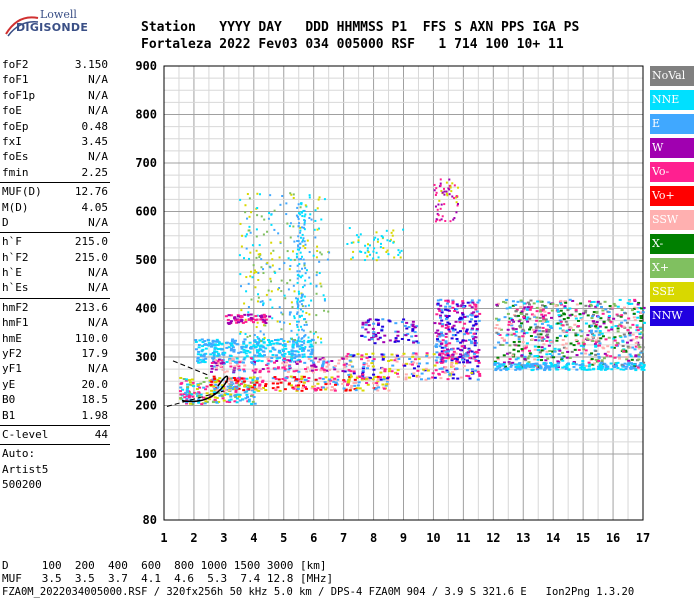 This screenshot has width=700, height=600. What do you see at coordinates (146, 309) in the screenshot?
I see `y-tick-label: 400` at bounding box center [146, 309].